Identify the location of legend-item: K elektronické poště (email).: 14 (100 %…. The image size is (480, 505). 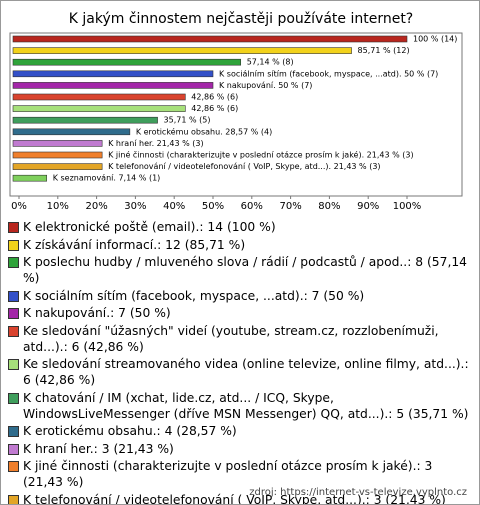
(239, 227).